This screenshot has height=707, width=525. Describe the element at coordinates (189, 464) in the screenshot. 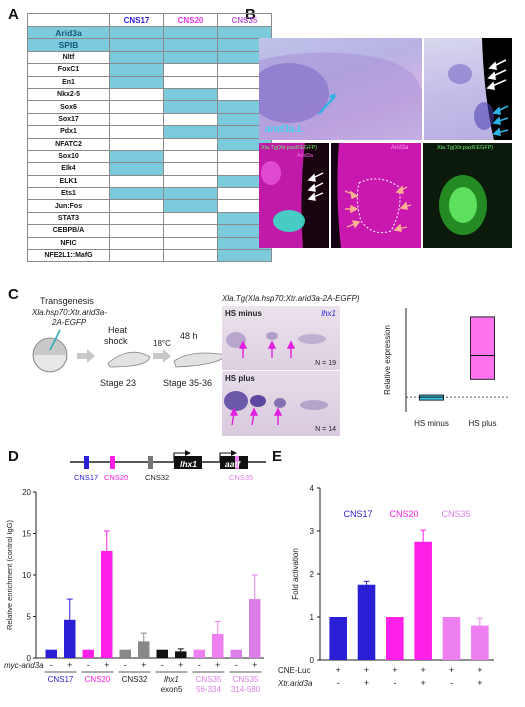

I see `lhx1-gene-label: lhx1` at that location.